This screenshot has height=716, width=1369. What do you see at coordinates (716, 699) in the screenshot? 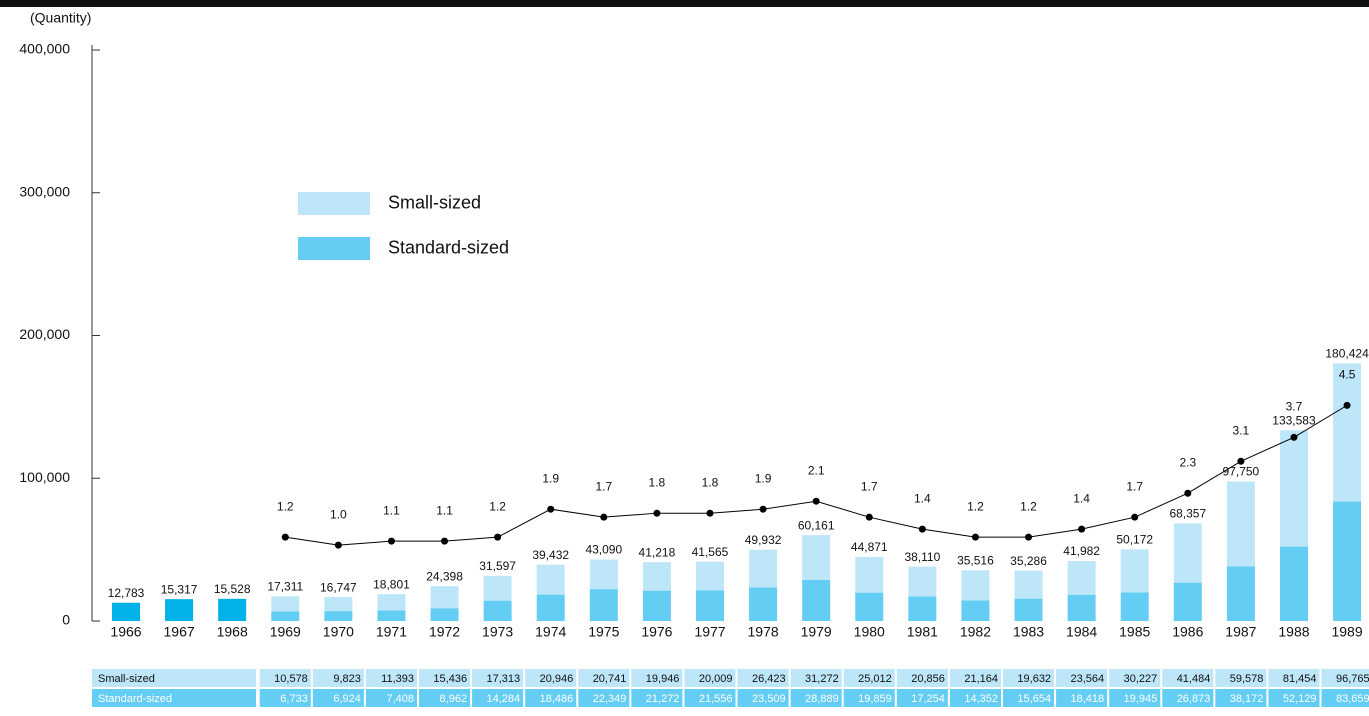
I see `table-value: 21,556` at bounding box center [716, 699].